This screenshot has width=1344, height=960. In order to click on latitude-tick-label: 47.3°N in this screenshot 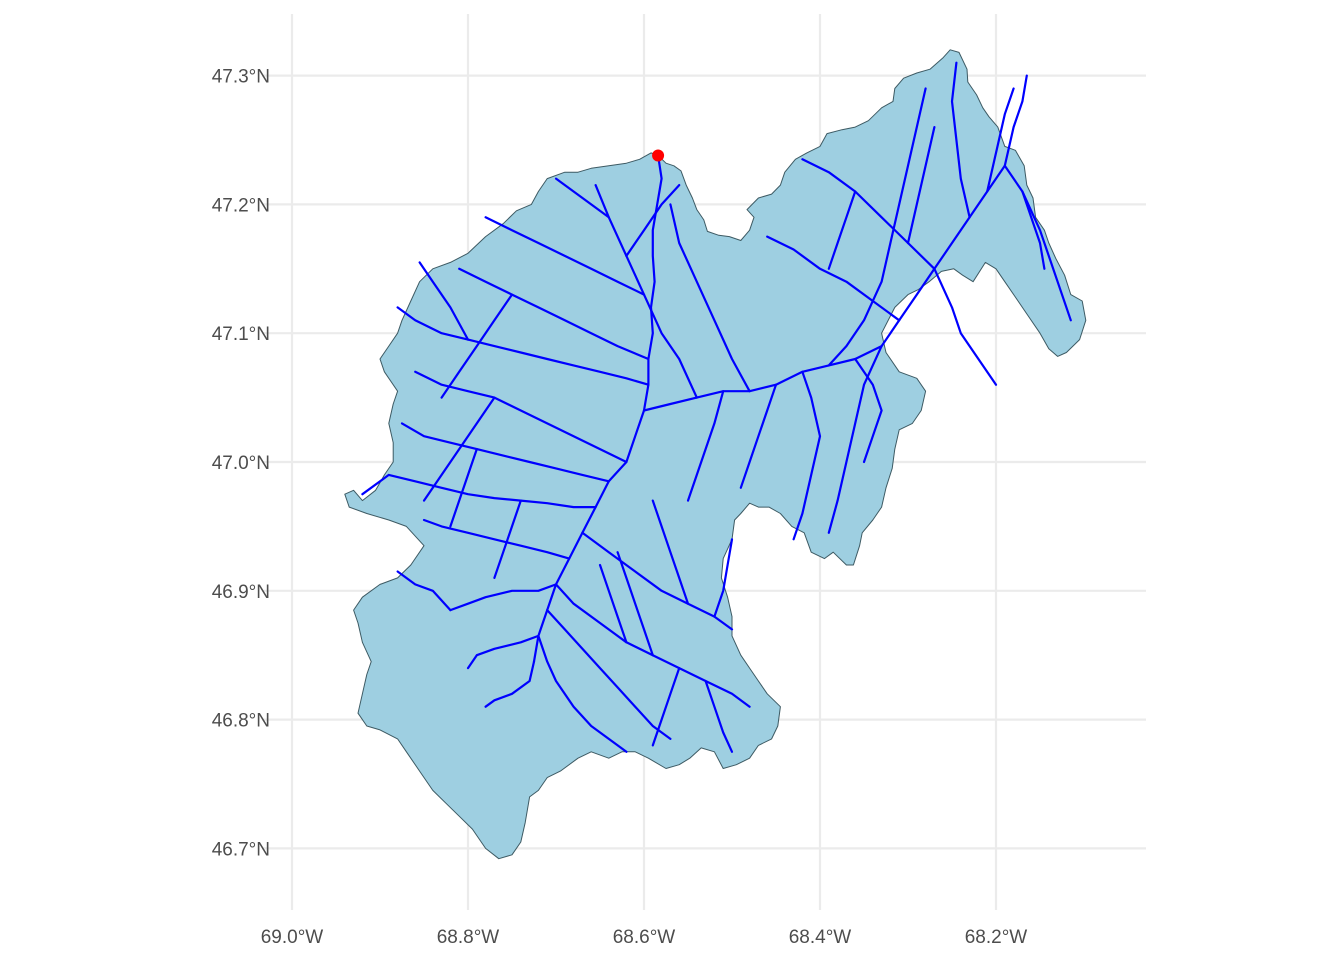, I will do `click(241, 77)`.